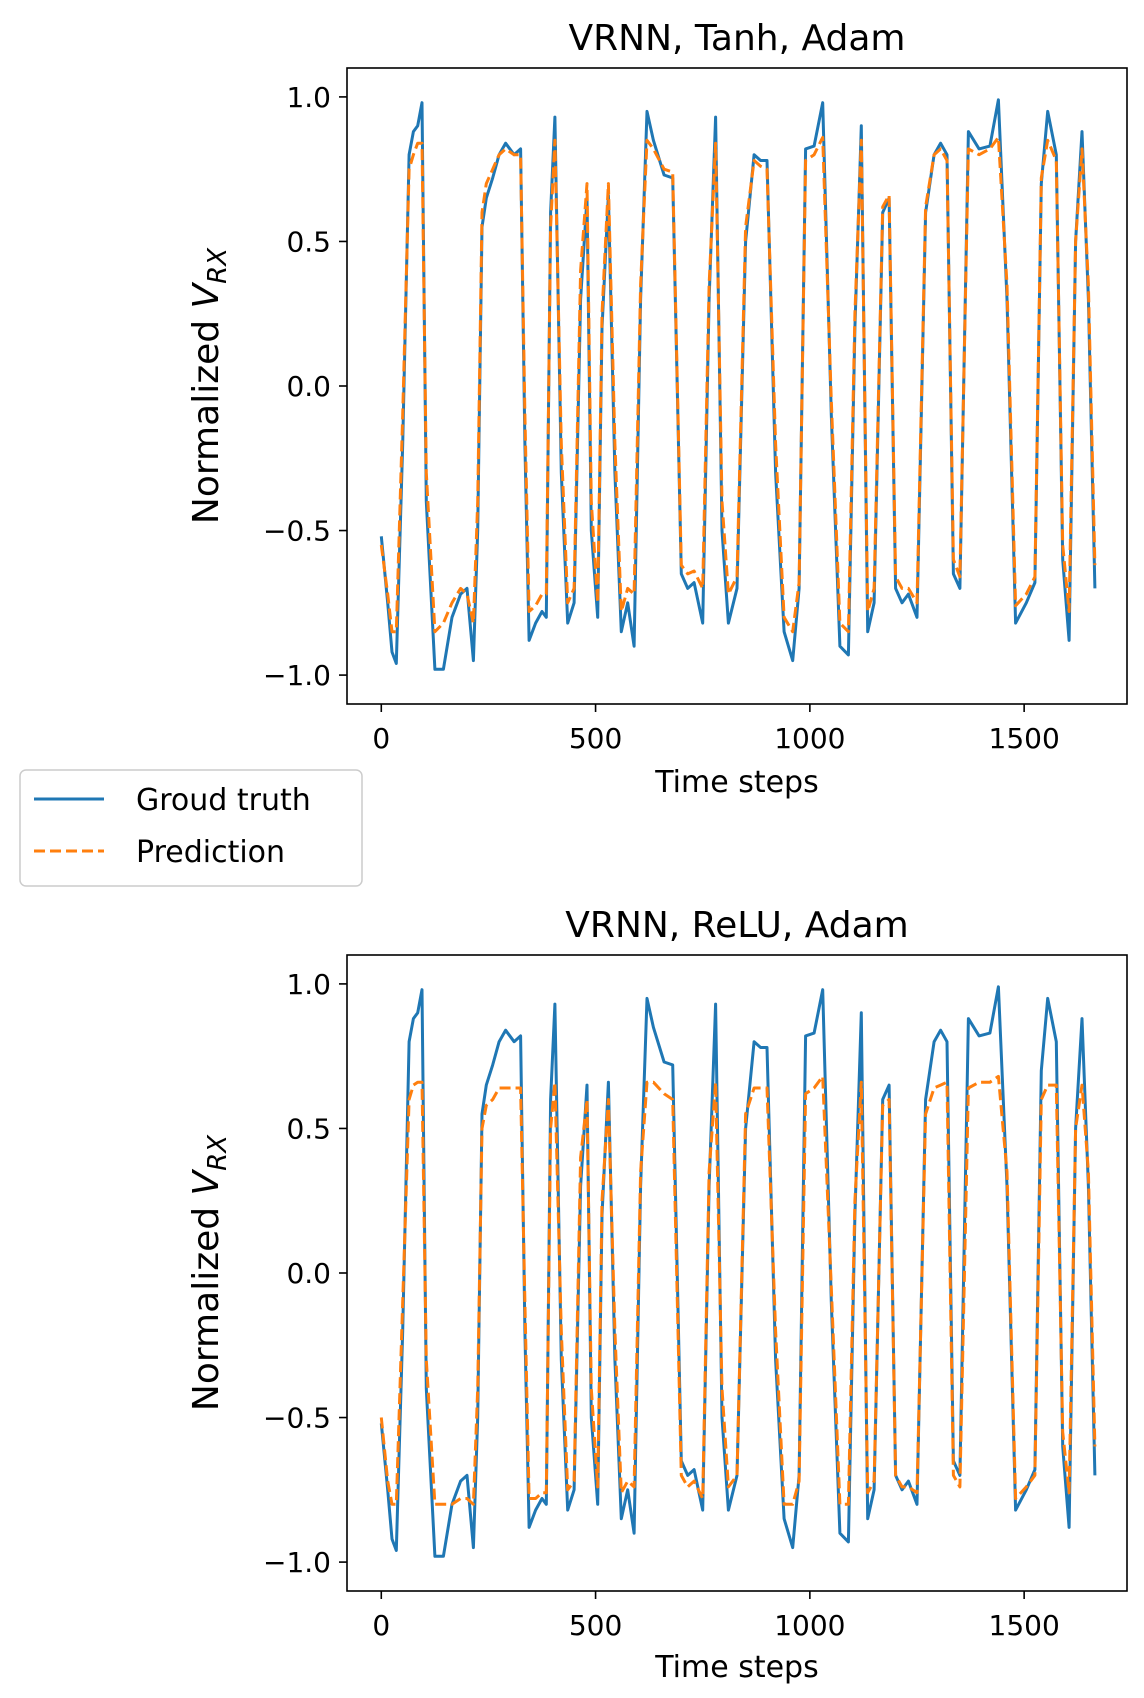  I want to click on chart-title: VRNN, Tanh, Adam, so click(737, 38).